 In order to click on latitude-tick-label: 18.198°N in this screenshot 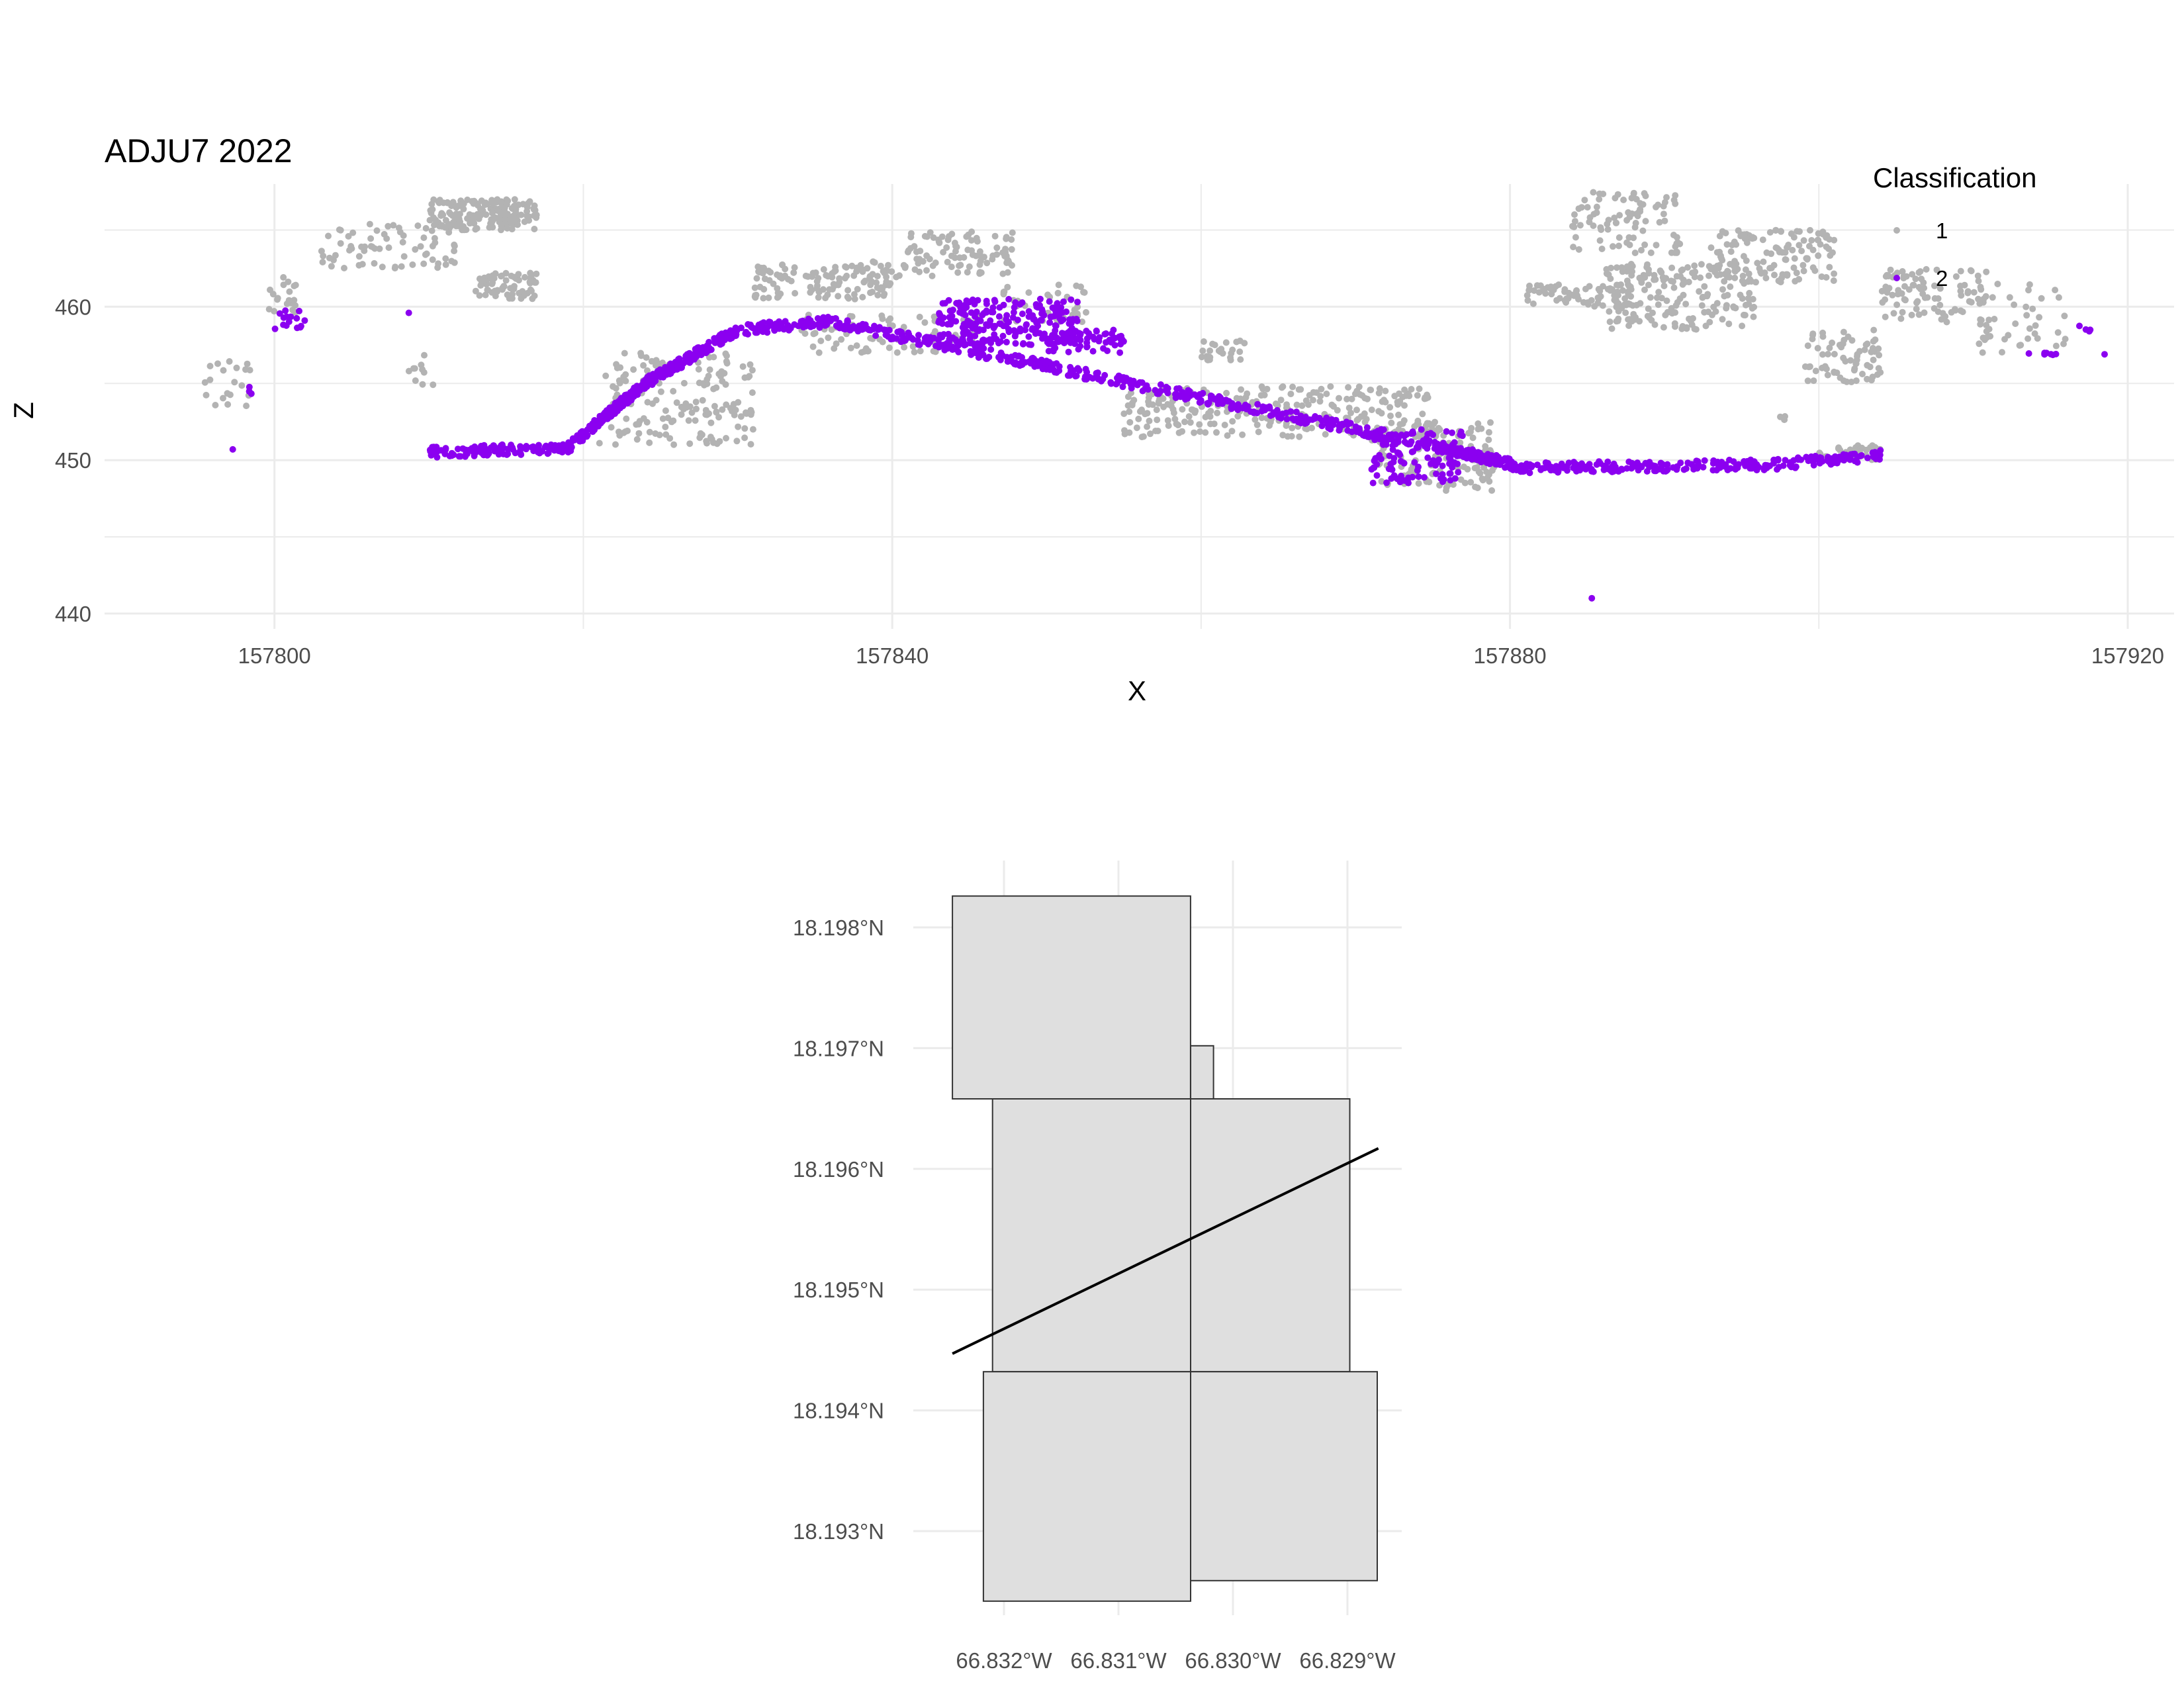, I will do `click(839, 927)`.